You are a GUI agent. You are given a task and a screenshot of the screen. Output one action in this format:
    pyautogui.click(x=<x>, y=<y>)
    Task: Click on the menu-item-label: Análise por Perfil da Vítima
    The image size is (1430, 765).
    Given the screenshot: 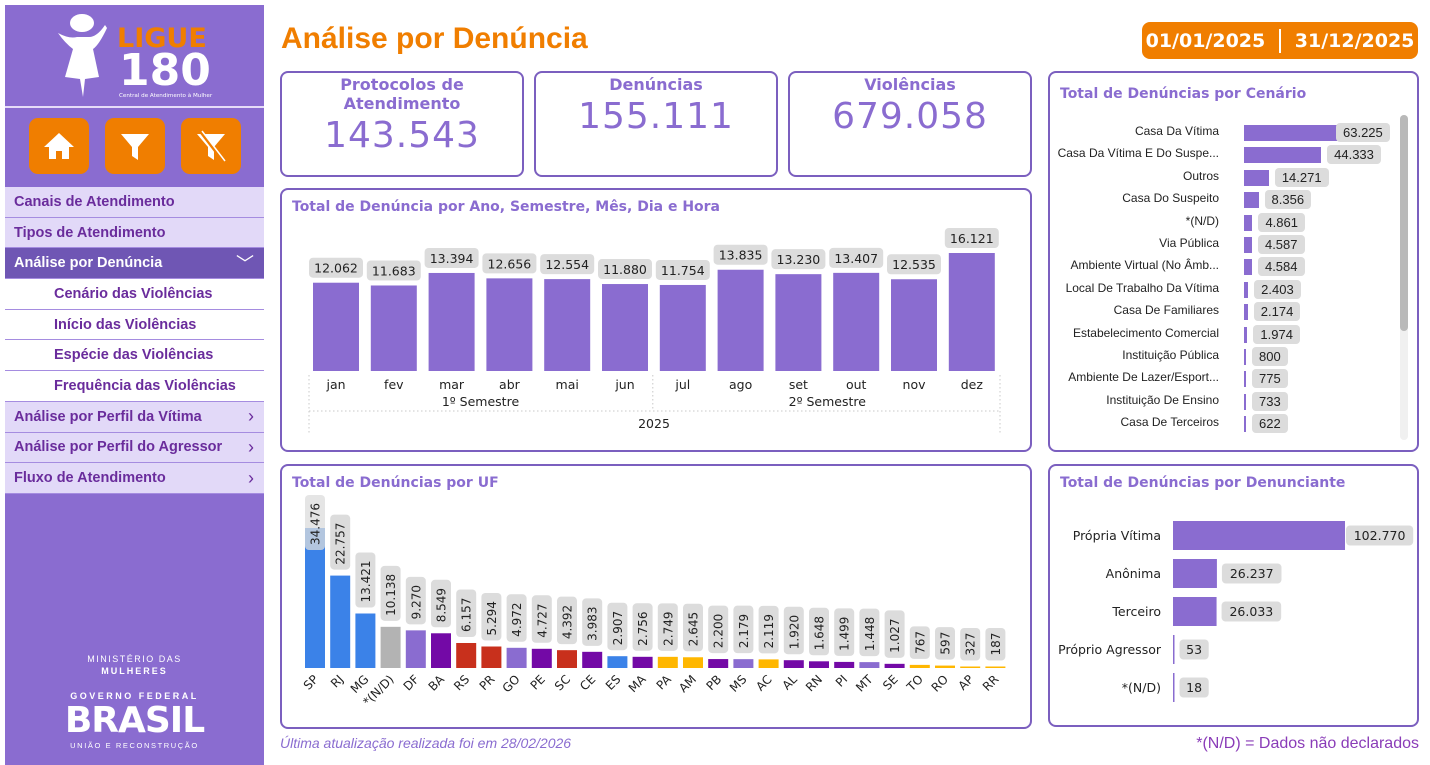 What is the action you would take?
    pyautogui.click(x=108, y=416)
    